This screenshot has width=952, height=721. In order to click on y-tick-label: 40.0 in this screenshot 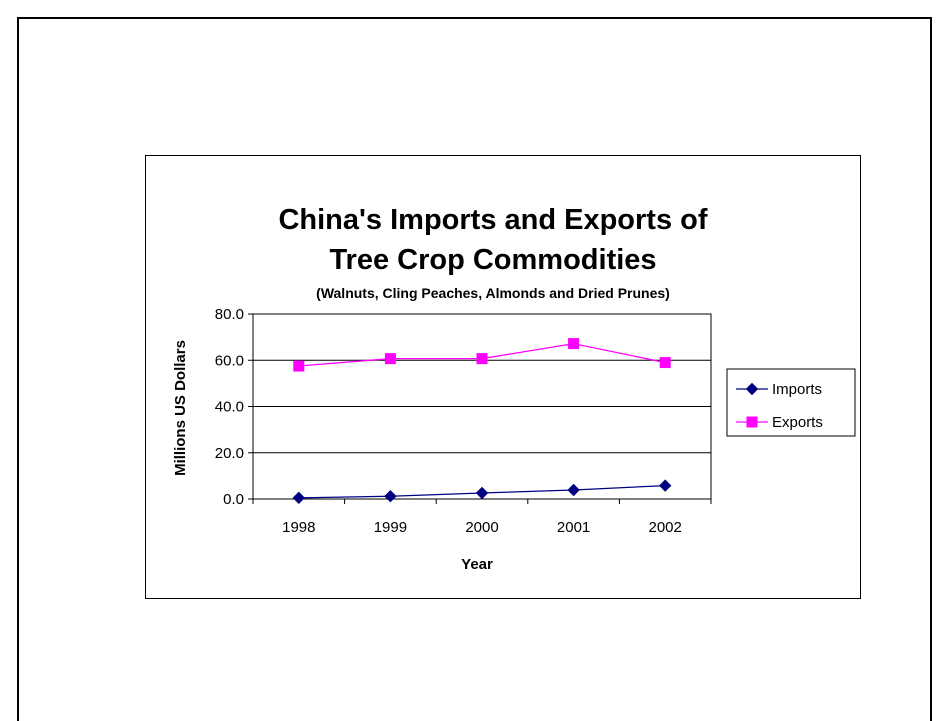, I will do `click(229, 407)`.